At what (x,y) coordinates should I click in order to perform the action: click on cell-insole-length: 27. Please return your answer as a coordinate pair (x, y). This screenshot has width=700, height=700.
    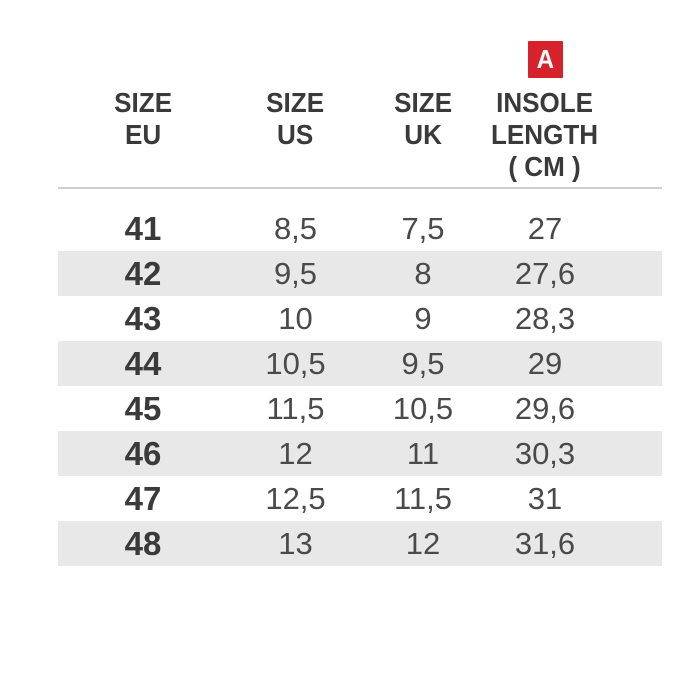
    Looking at the image, I should click on (545, 228).